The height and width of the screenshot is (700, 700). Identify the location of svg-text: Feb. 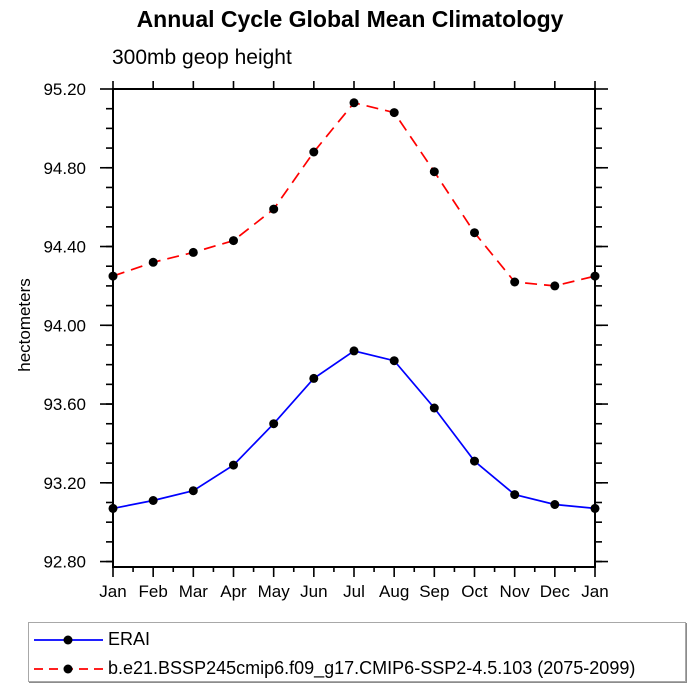
(153, 591).